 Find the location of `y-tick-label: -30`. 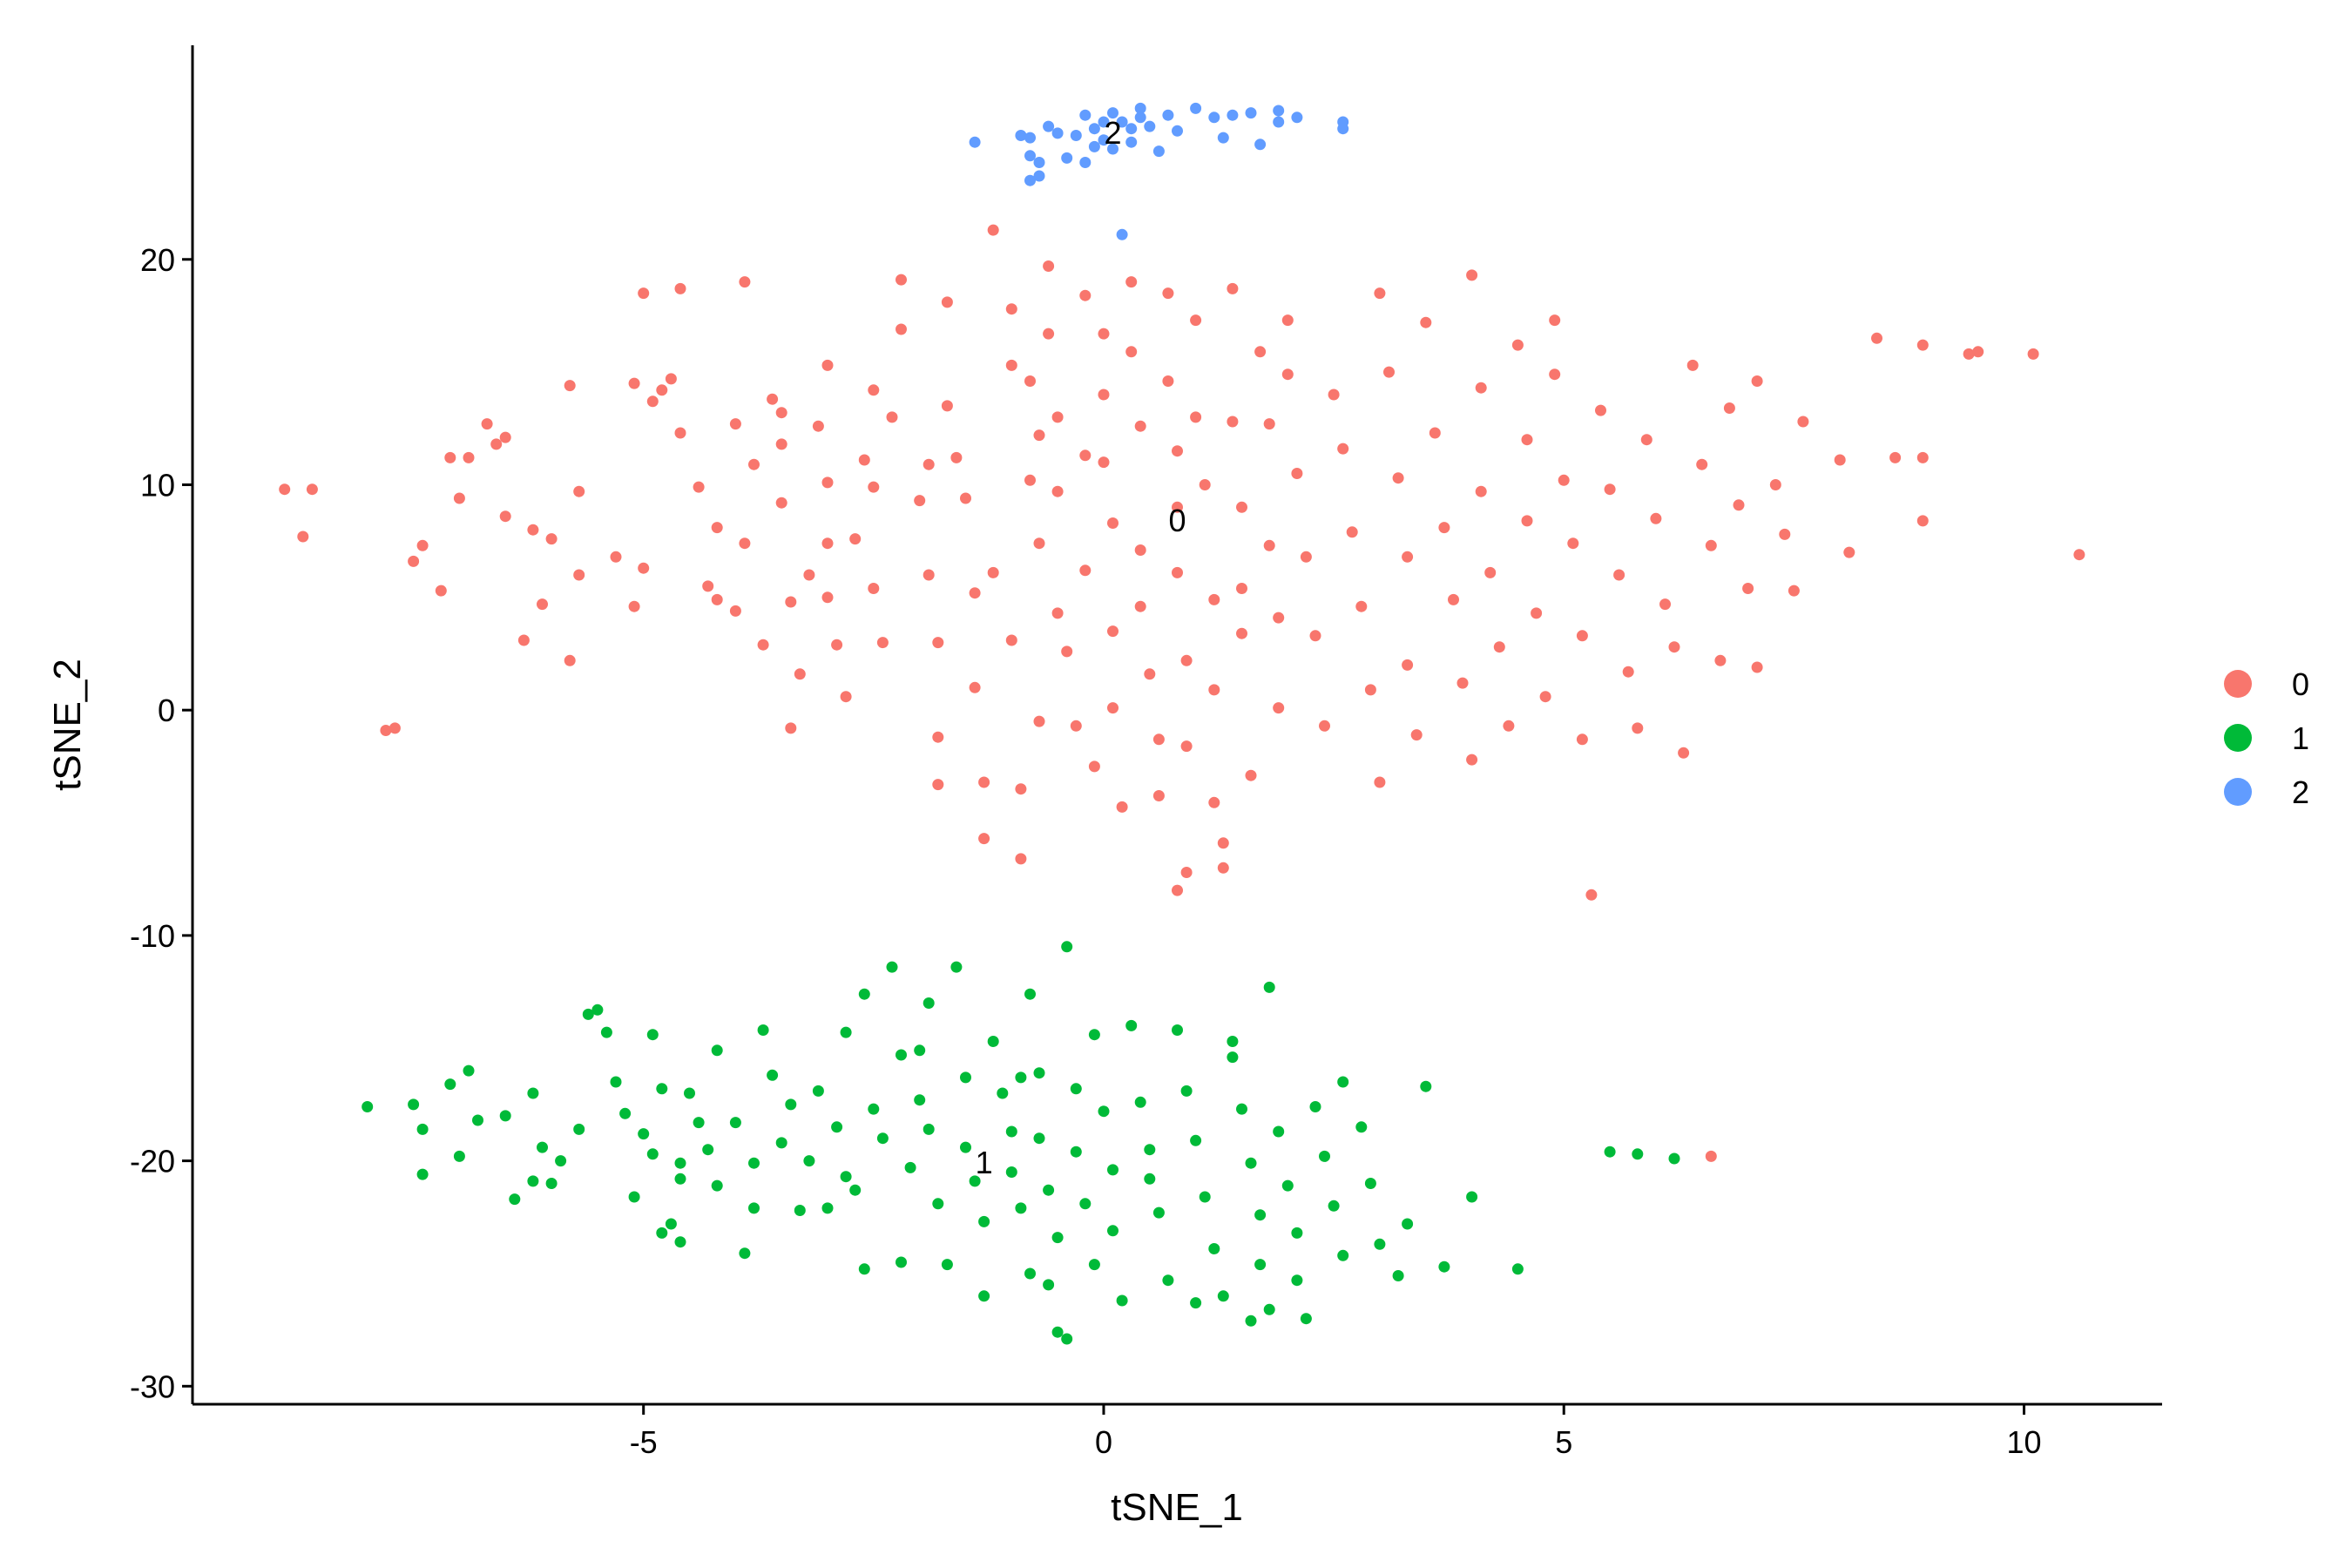

y-tick-label: -30 is located at coordinates (152, 1386).